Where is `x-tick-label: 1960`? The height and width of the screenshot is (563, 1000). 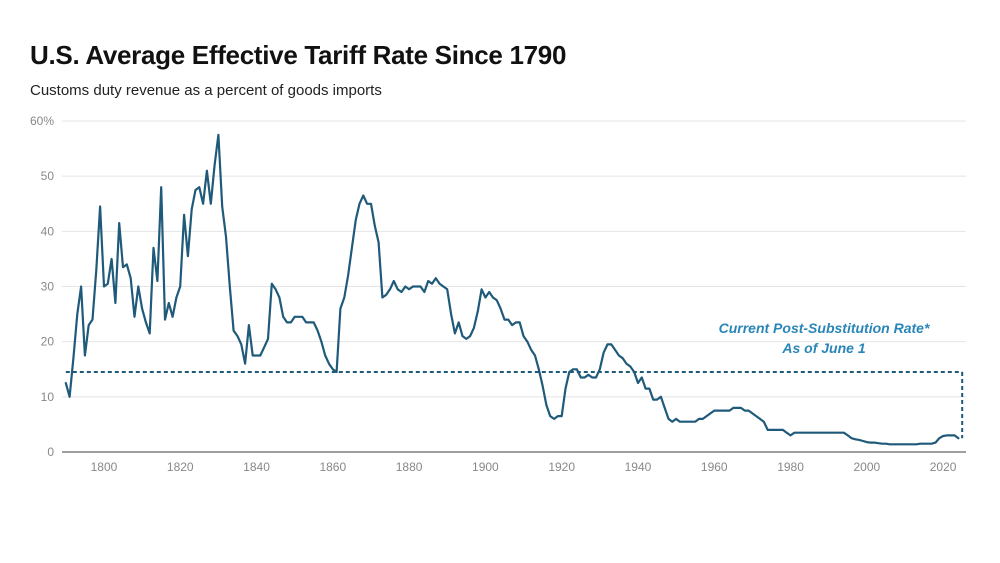
x-tick-label: 1960 is located at coordinates (714, 467).